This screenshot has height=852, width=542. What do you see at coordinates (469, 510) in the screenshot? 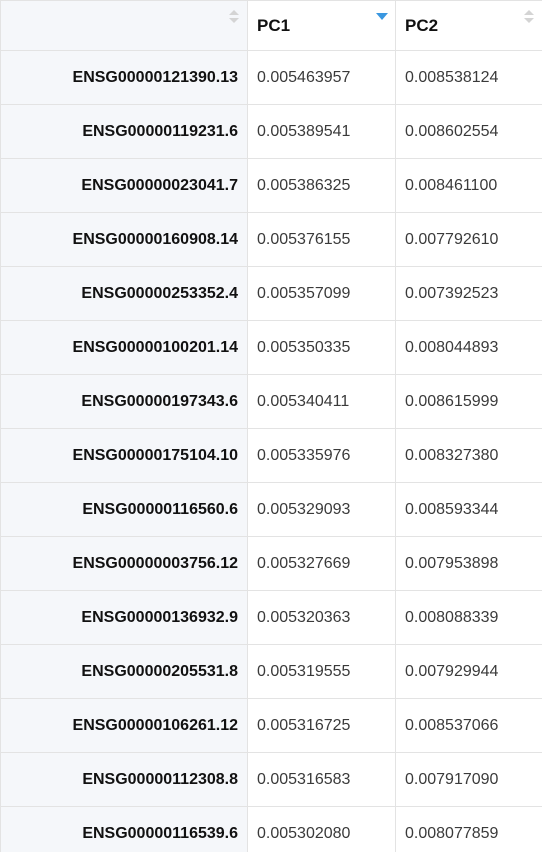
I see `pc2-cell: 0.008593344` at bounding box center [469, 510].